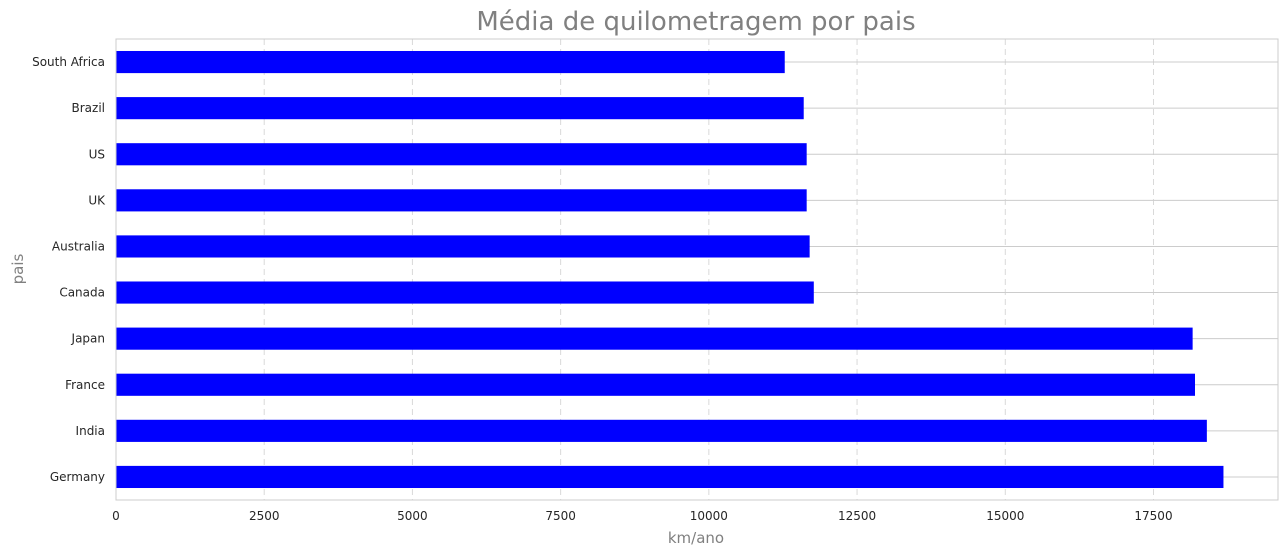  Describe the element at coordinates (68, 62) in the screenshot. I see `y-tick-label: South Africa` at that location.